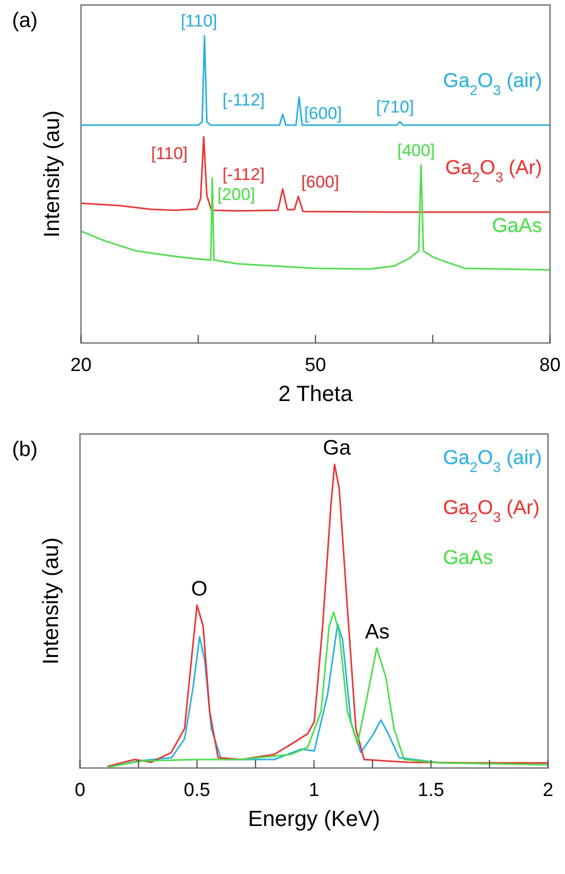 The width and height of the screenshot is (565, 874). What do you see at coordinates (314, 790) in the screenshot?
I see `x-tick-label: 1` at bounding box center [314, 790].